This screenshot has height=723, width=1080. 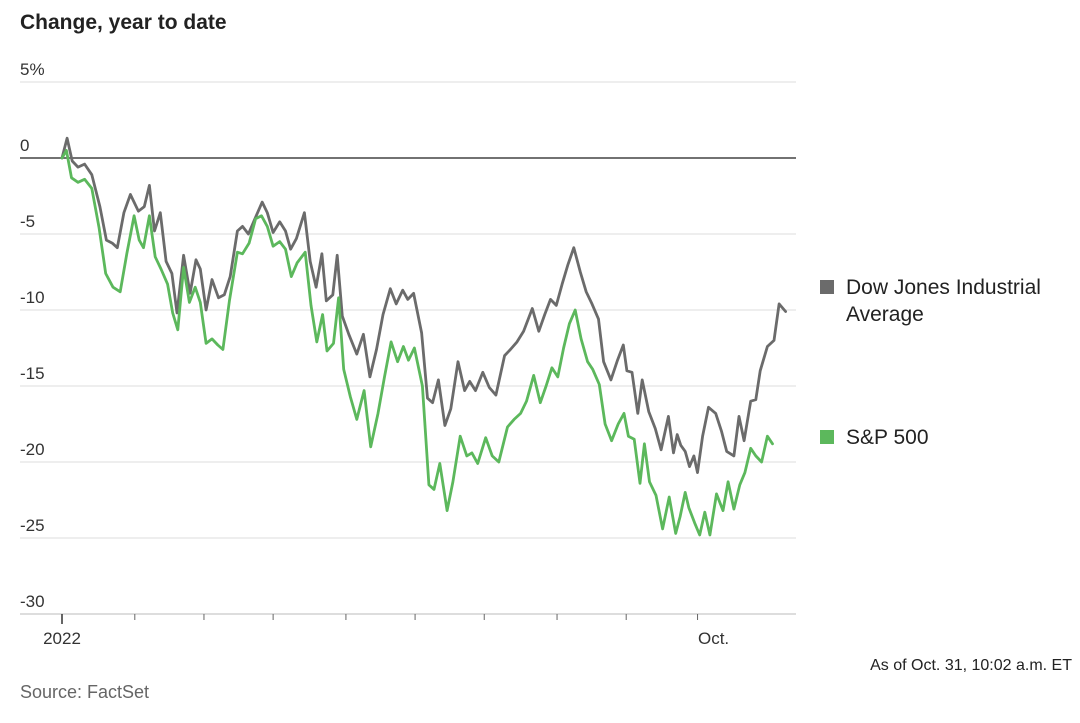 I want to click on legend-label: S&P 500, so click(x=887, y=437).